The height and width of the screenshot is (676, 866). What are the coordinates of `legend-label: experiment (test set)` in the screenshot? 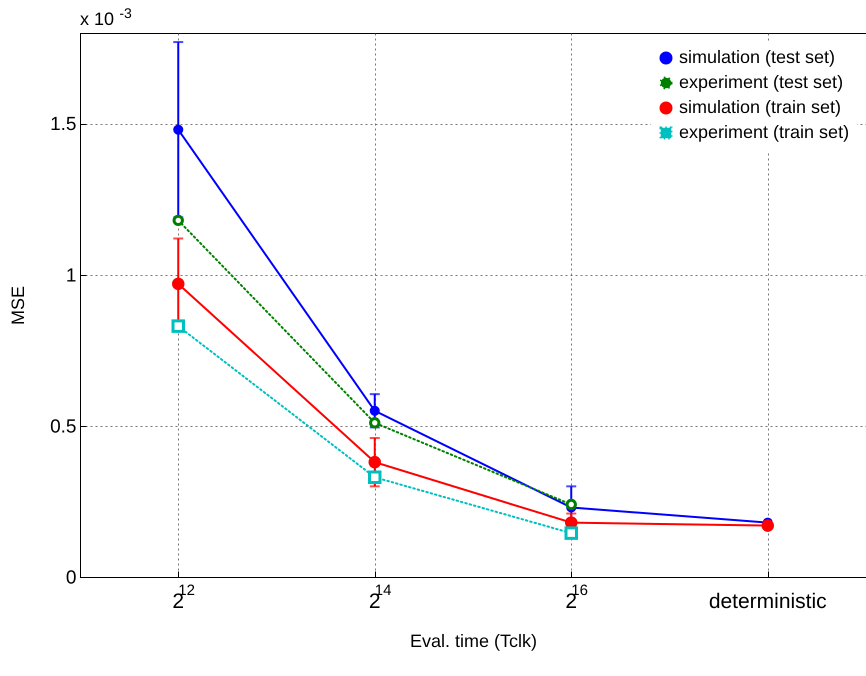 It's located at (761, 82).